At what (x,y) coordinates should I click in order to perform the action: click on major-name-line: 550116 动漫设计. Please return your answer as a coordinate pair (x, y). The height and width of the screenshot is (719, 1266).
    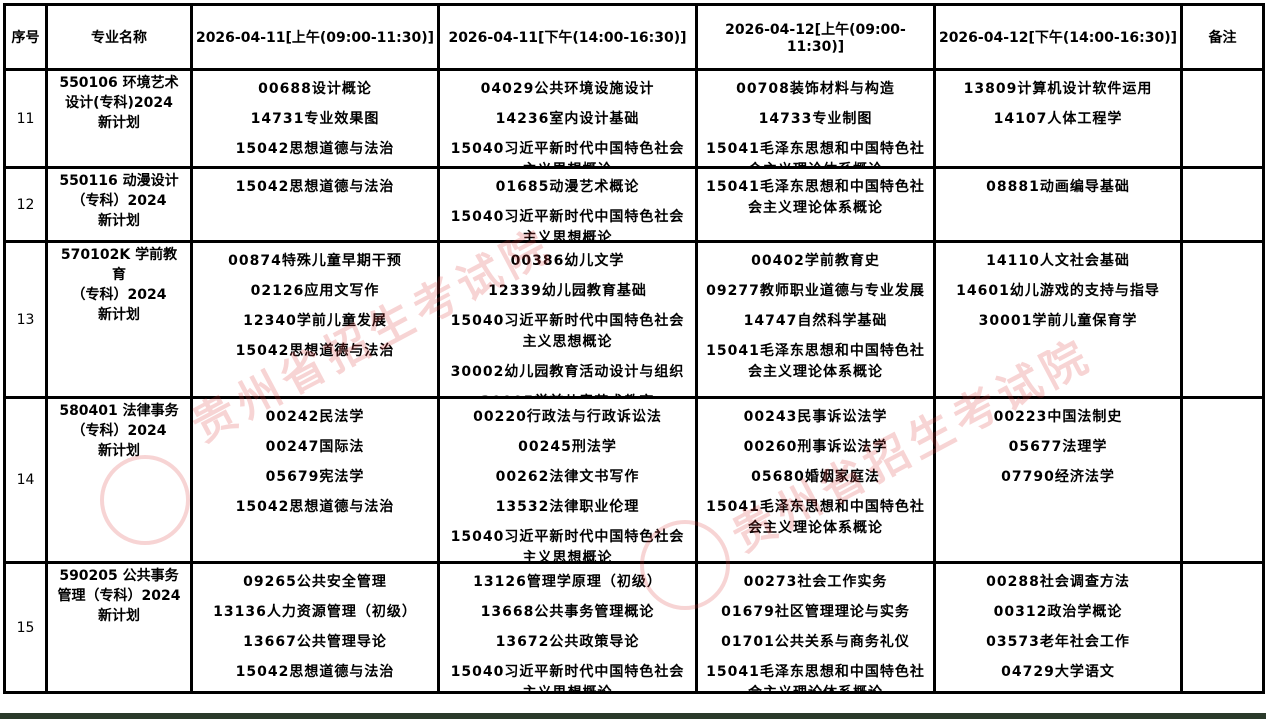
    Looking at the image, I should click on (119, 181).